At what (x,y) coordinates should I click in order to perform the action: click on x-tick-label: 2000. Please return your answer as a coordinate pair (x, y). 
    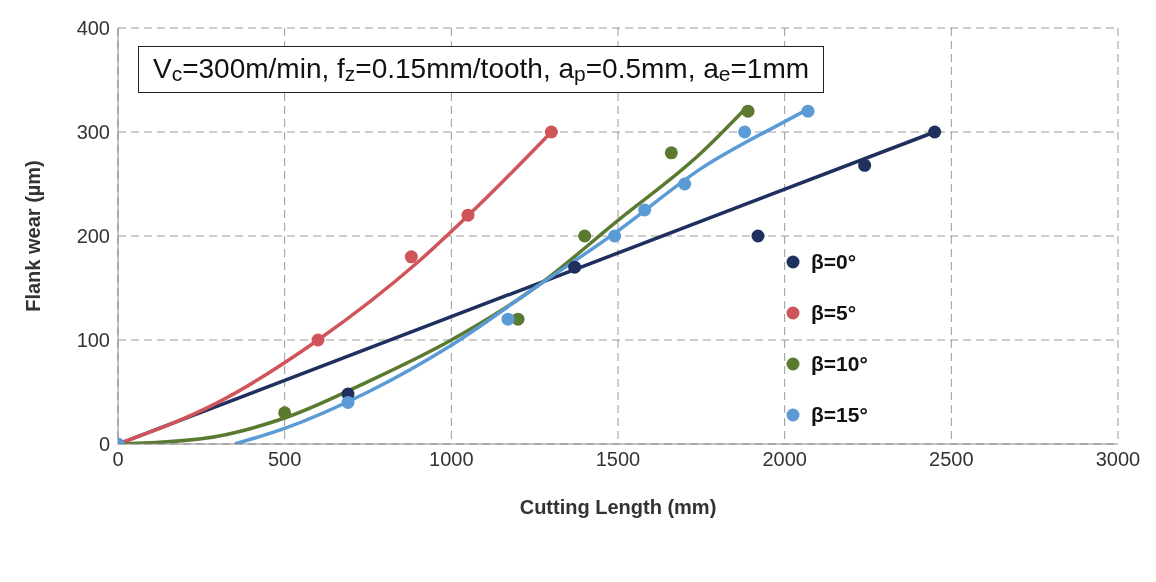
    Looking at the image, I should click on (784, 459).